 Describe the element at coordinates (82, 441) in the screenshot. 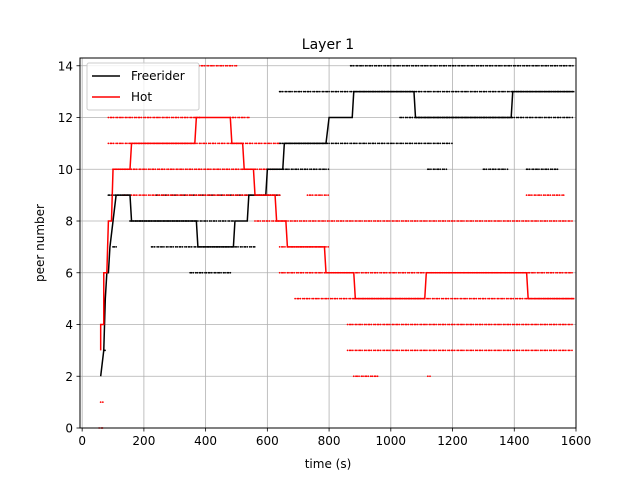

I see `x-tick-label: 0` at that location.